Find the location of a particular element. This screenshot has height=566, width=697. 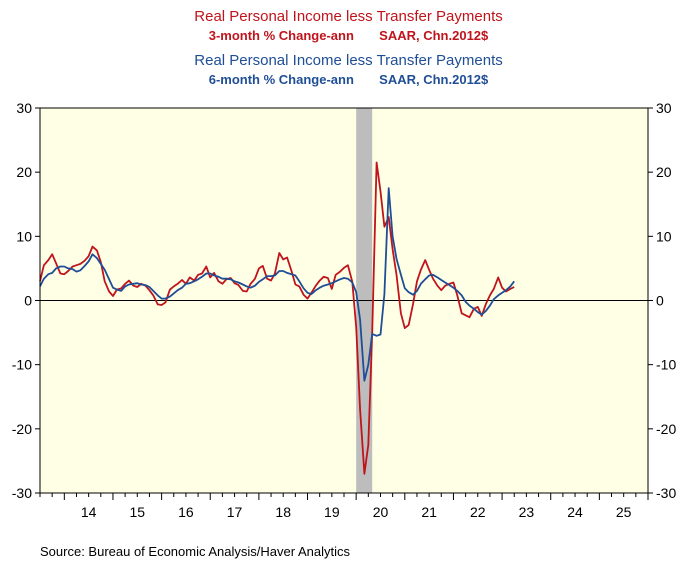

y-tick-label-right: 0 is located at coordinates (660, 301).